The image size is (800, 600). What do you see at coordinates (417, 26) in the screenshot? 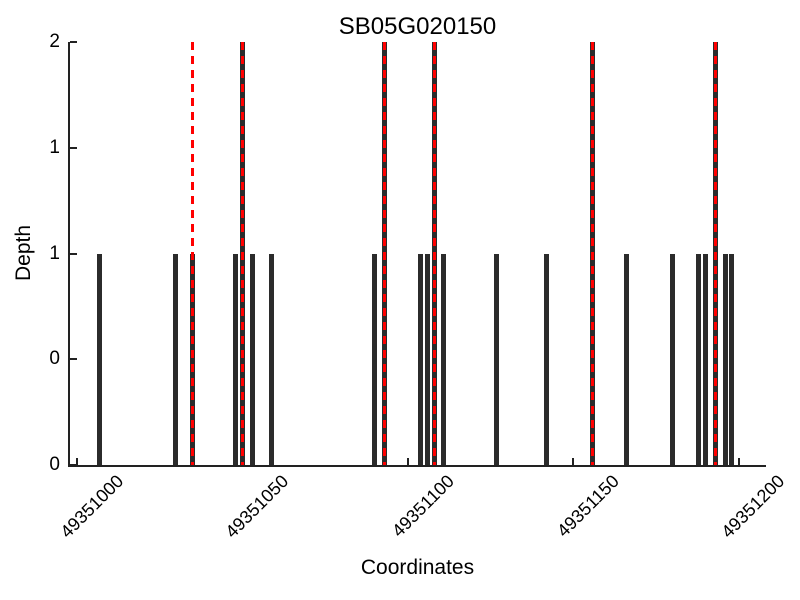
I see `chart-title: SB05G020150` at bounding box center [417, 26].